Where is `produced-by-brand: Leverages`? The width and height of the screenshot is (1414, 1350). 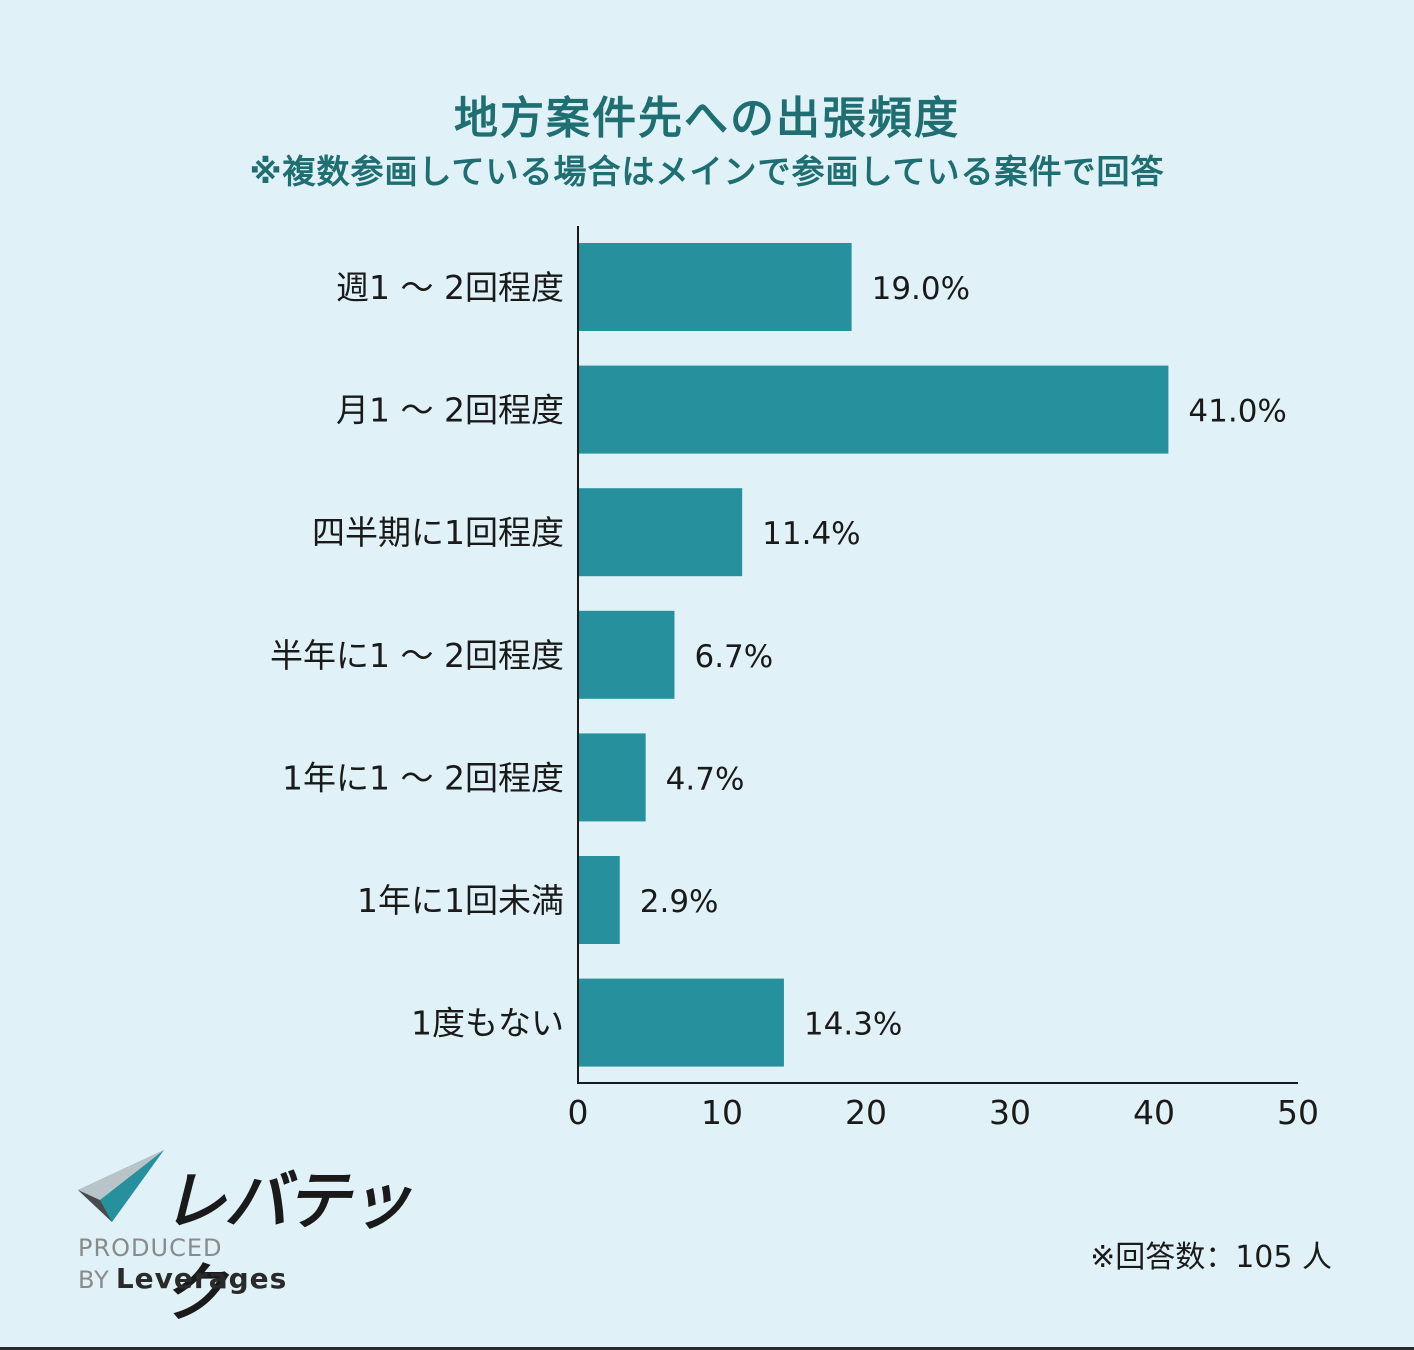
produced-by-brand: Leverages is located at coordinates (201, 1278).